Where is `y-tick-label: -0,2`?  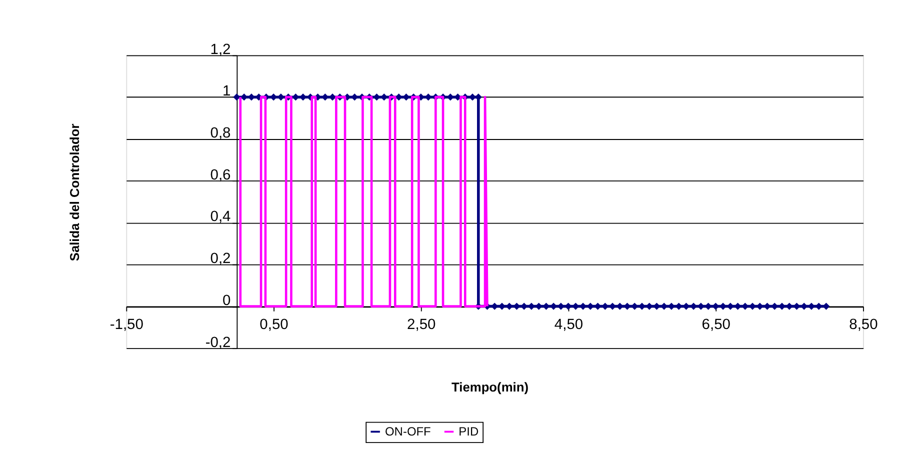
y-tick-label: -0,2 is located at coordinates (218, 342).